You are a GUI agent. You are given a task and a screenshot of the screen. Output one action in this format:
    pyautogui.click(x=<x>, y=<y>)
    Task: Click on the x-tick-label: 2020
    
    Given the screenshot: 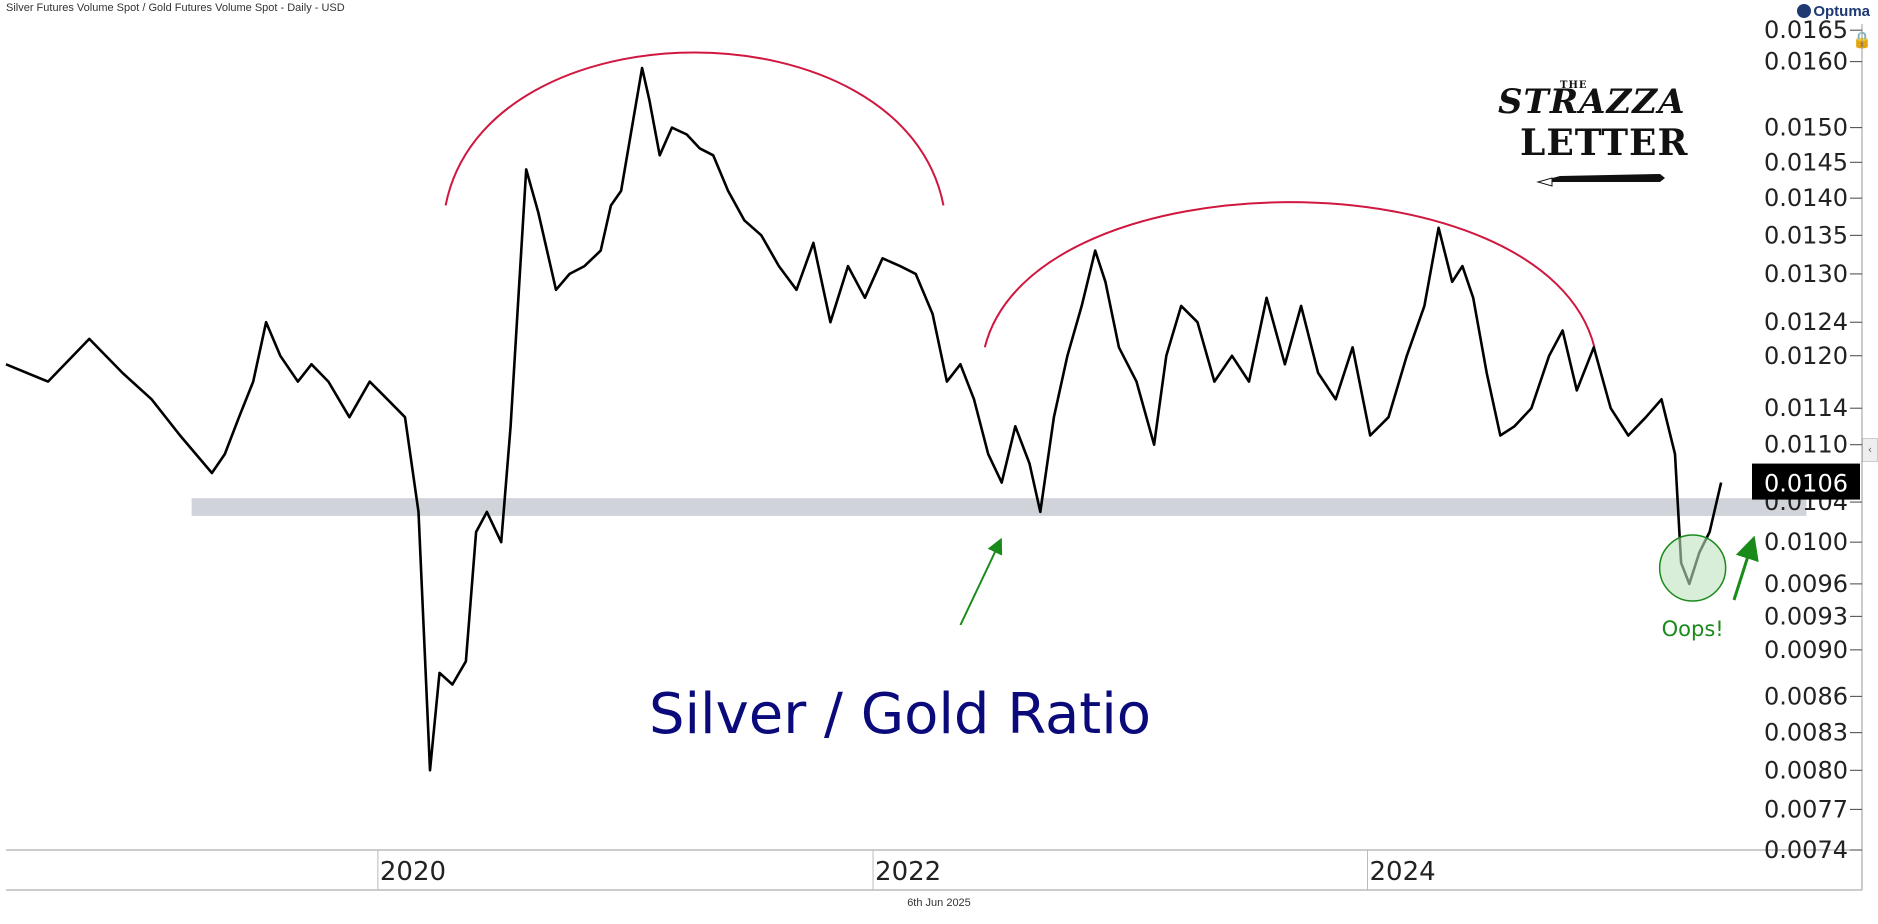 What is the action you would take?
    pyautogui.click(x=413, y=872)
    